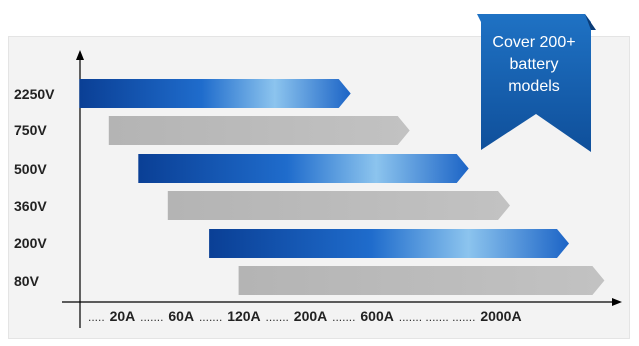  What do you see at coordinates (534, 86) in the screenshot?
I see `ribbon-line: models` at bounding box center [534, 86].